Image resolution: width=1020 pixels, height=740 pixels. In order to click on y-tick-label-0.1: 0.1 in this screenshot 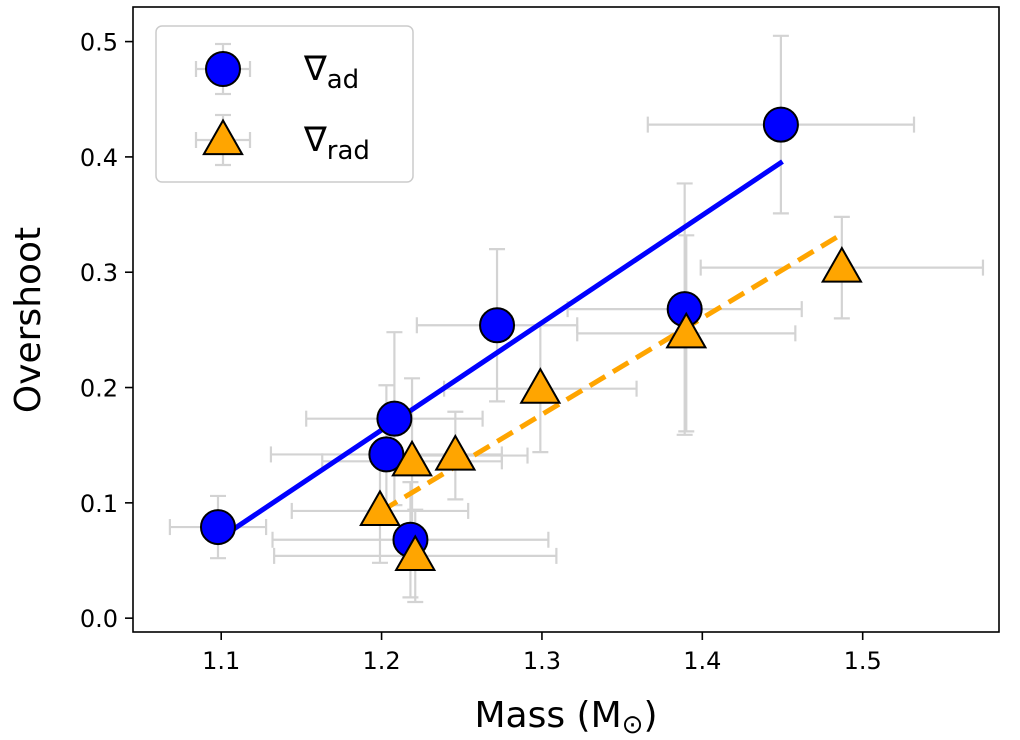, I will do `click(99, 504)`.